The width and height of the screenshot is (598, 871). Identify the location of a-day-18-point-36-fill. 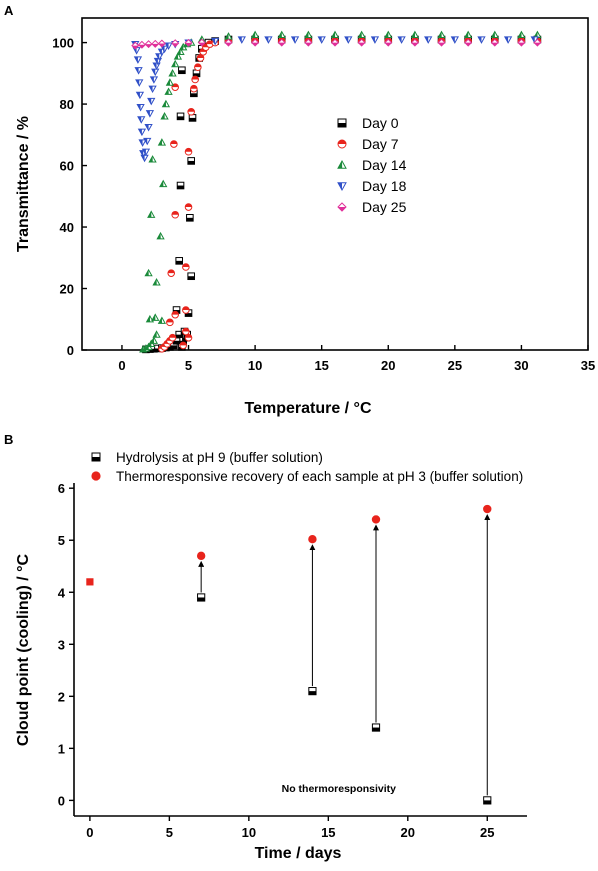
(426, 39).